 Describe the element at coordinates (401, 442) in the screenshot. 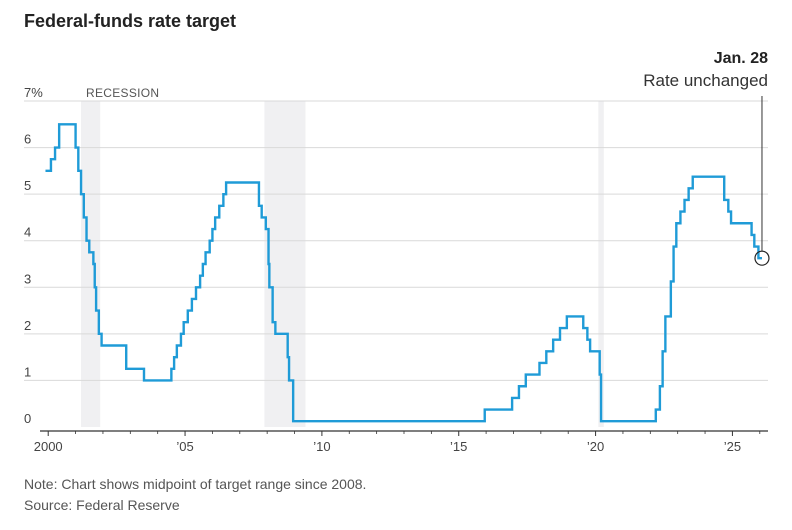

I see `x-axis: 2000 ’05 ’10 ’15 ’20 ’25` at that location.